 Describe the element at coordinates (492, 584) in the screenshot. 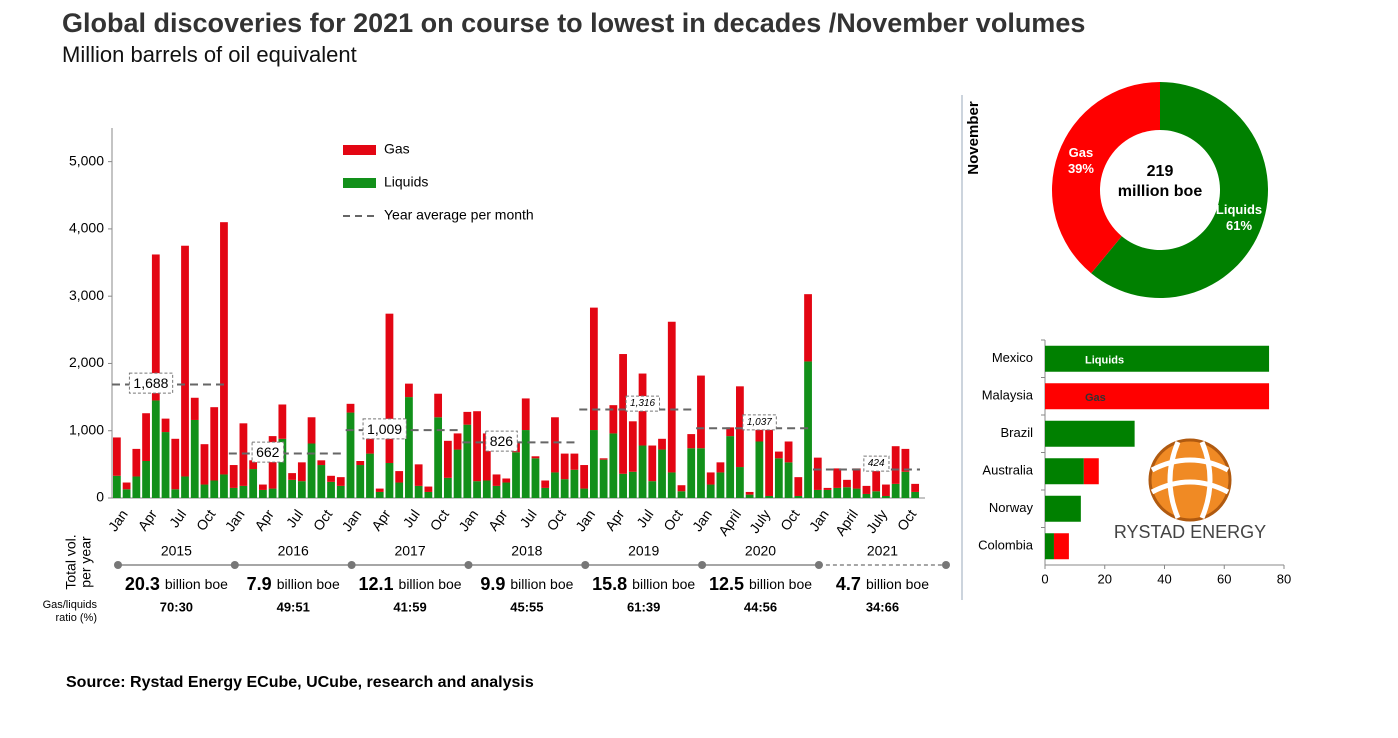

I see `year-total-value: 9.9` at that location.